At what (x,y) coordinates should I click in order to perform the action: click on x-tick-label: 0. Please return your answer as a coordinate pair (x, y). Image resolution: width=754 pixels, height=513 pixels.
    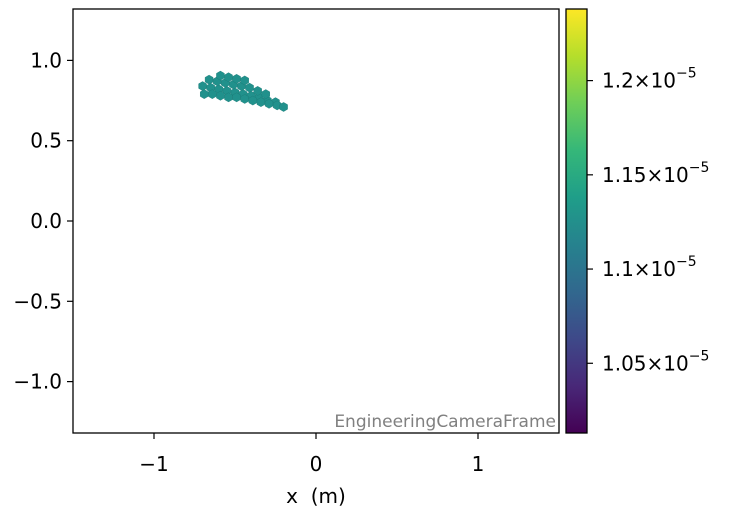
    Looking at the image, I should click on (316, 464).